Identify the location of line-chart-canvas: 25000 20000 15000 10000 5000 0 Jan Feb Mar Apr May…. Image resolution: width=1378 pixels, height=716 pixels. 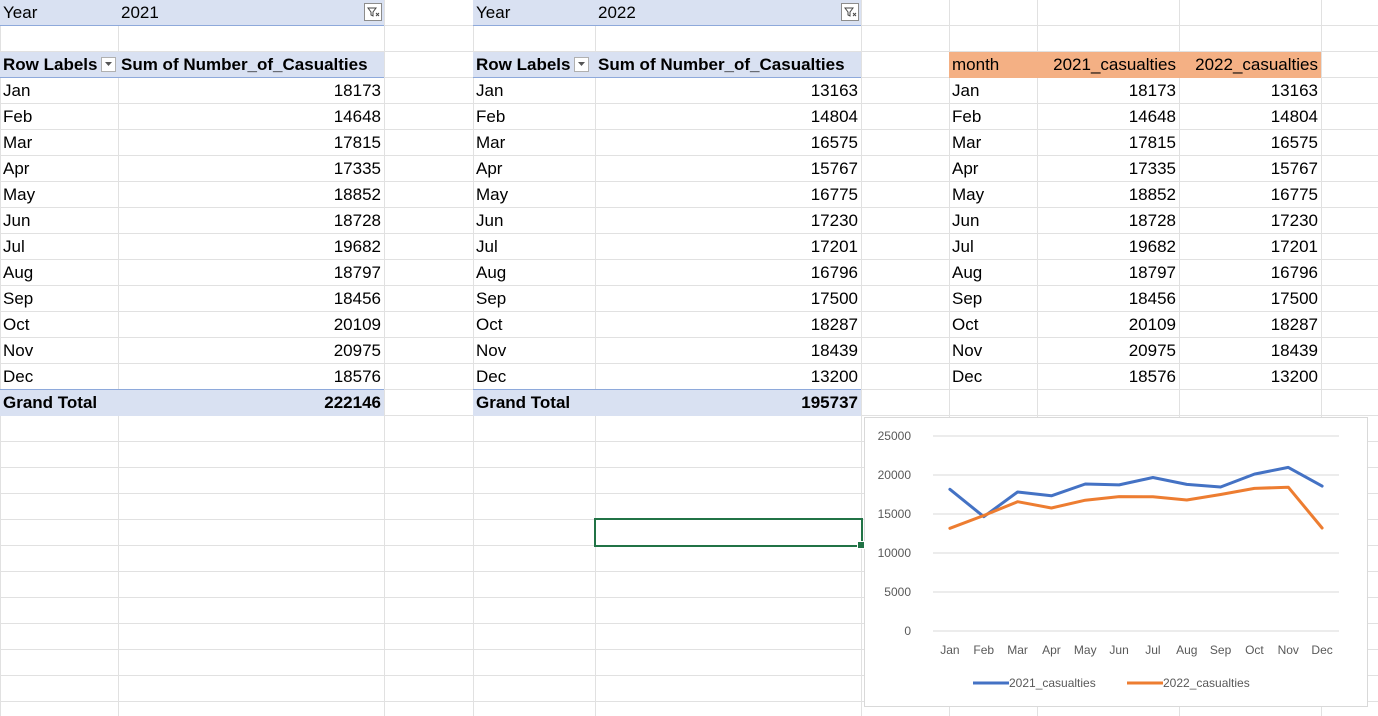
(1108, 559).